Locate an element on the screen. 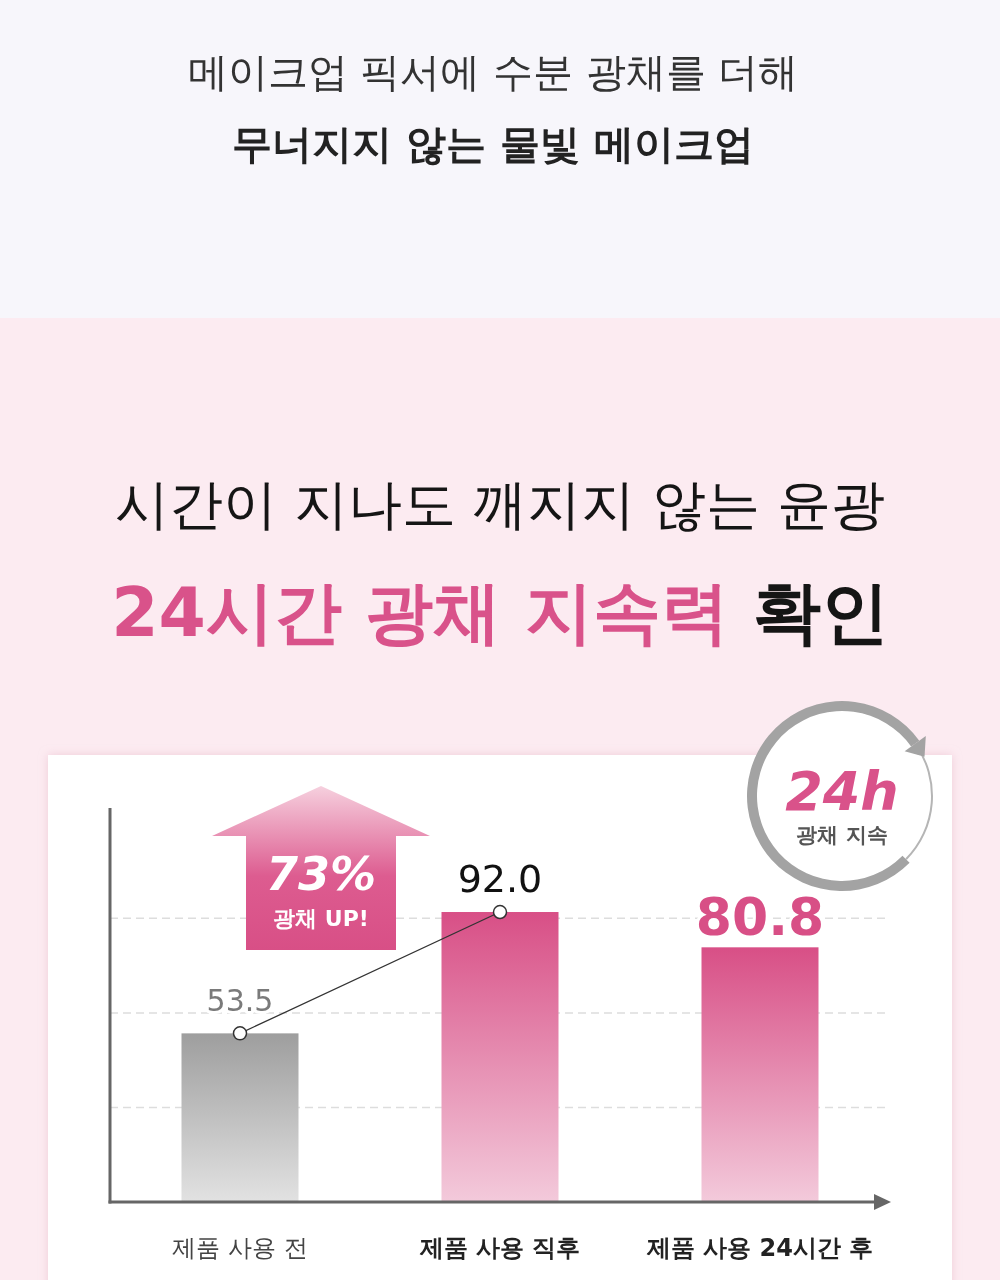 The height and width of the screenshot is (1280, 1000). annotation: 24h is located at coordinates (842, 791).